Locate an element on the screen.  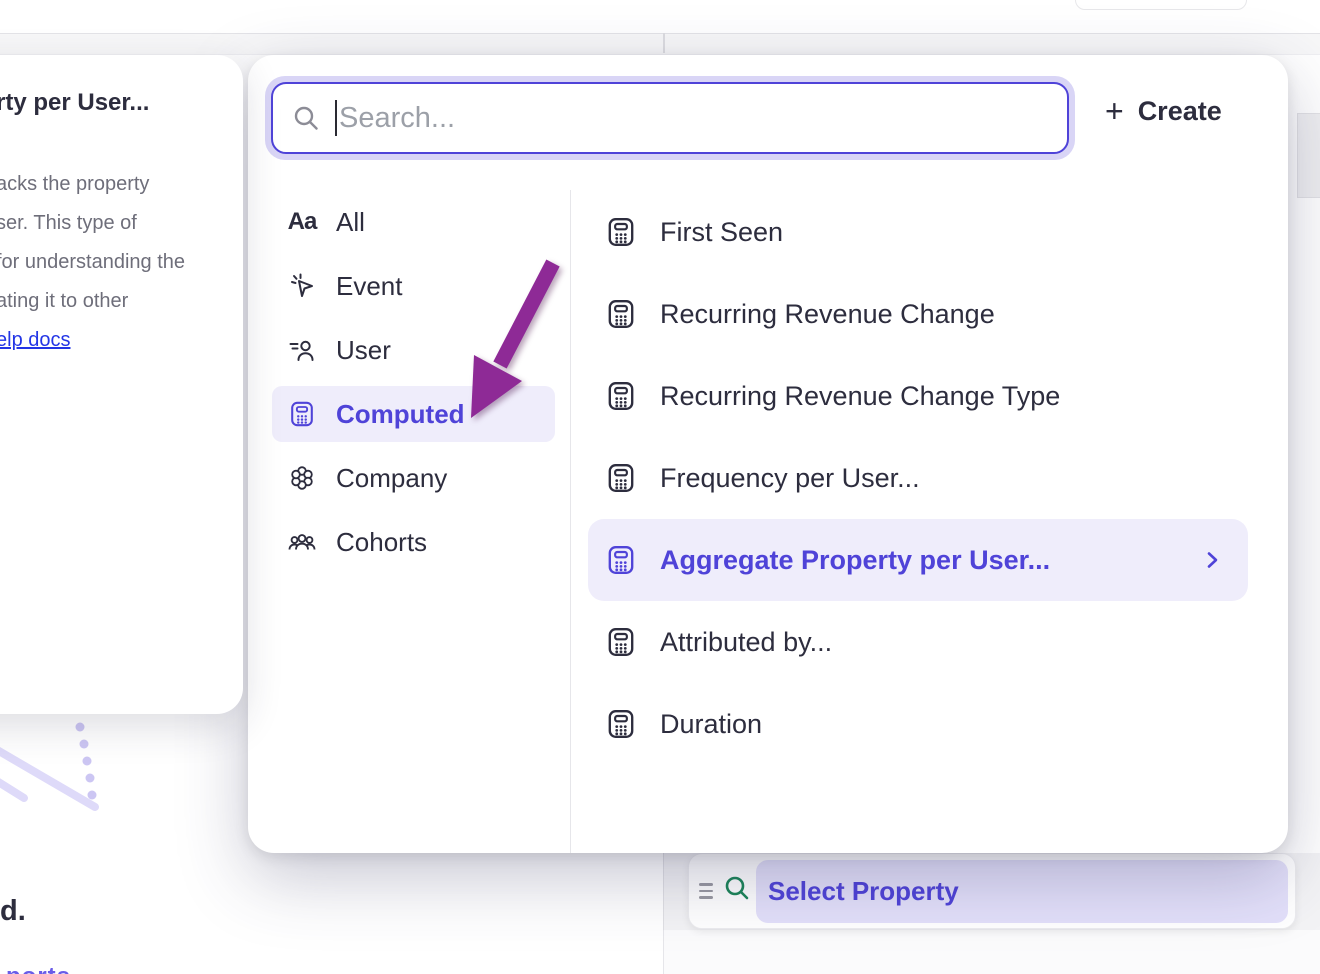
property-search-icon is located at coordinates (737, 888).